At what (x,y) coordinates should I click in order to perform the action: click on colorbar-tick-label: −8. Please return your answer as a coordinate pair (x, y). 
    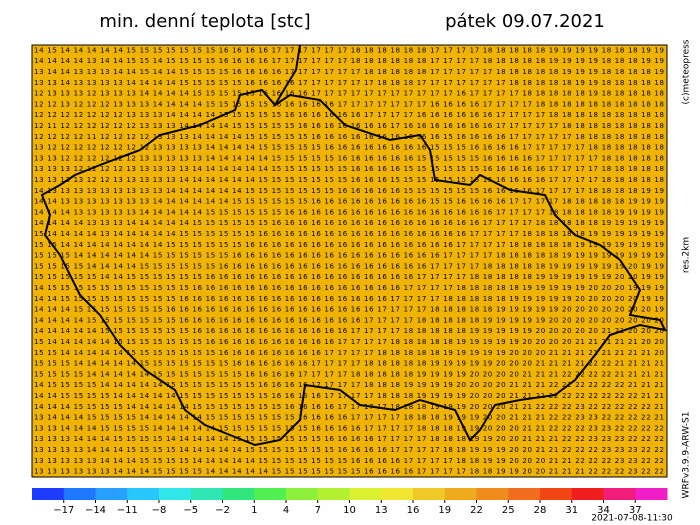
    Looking at the image, I should click on (159, 510).